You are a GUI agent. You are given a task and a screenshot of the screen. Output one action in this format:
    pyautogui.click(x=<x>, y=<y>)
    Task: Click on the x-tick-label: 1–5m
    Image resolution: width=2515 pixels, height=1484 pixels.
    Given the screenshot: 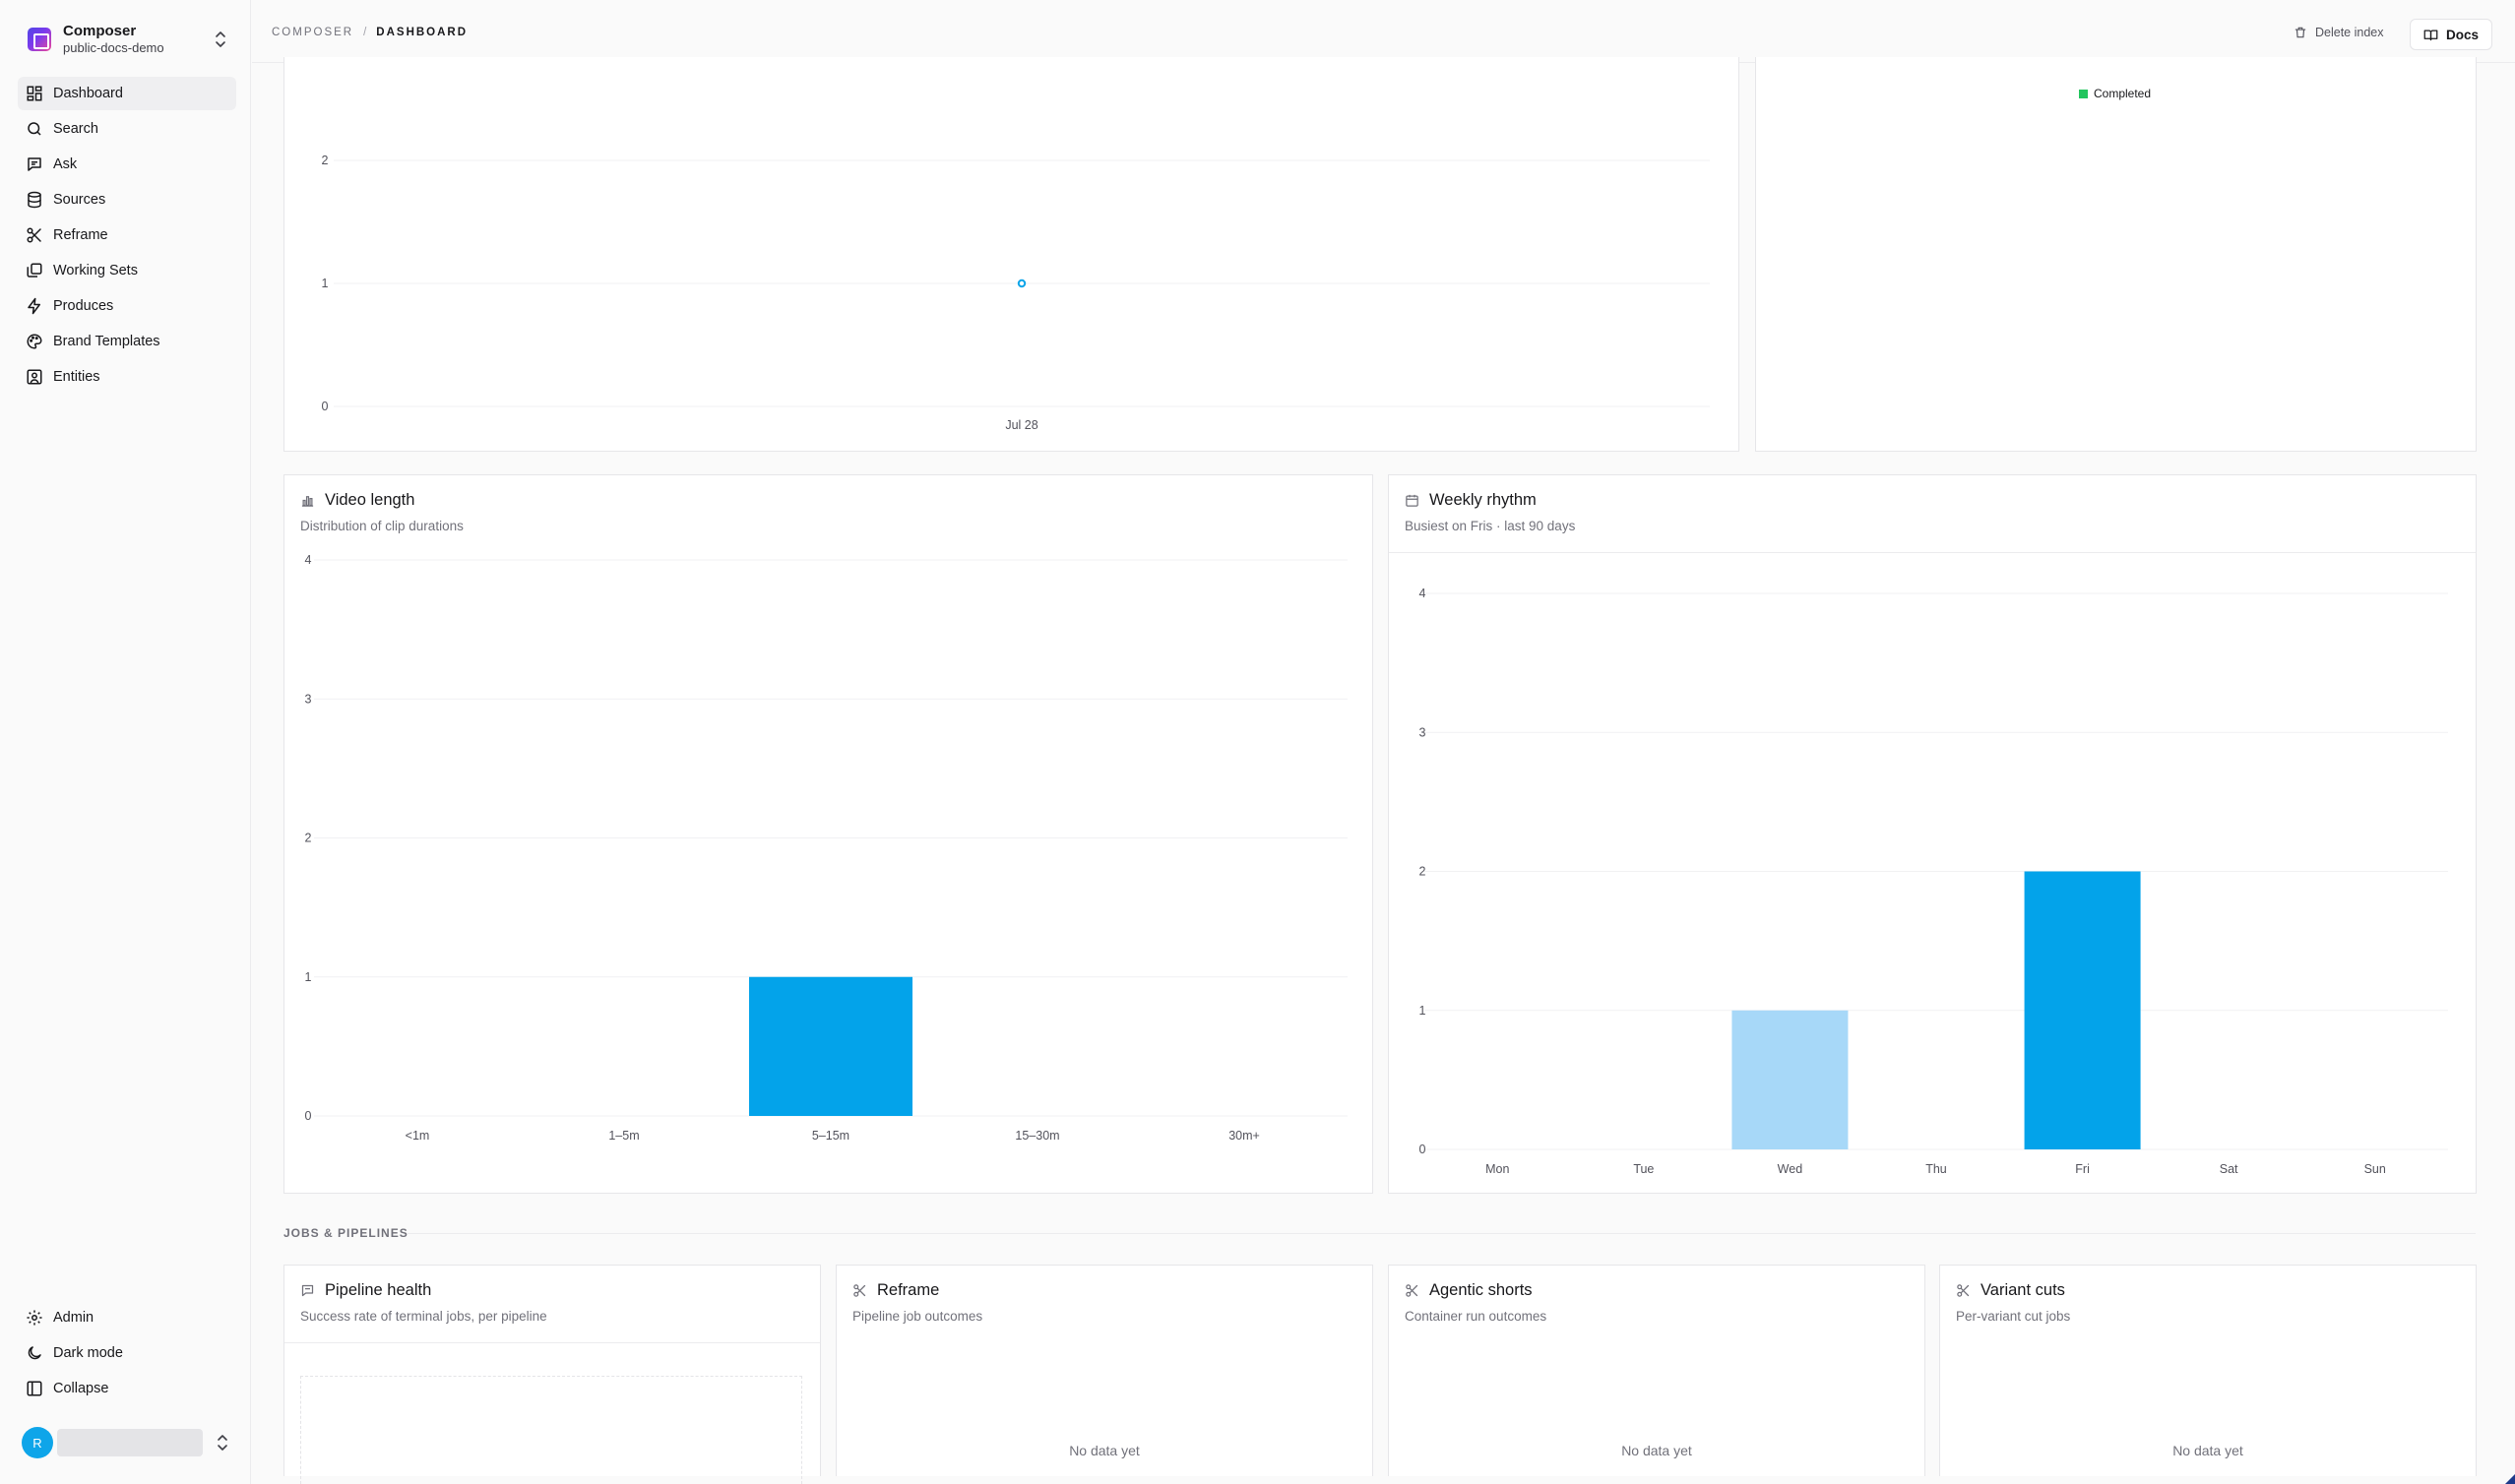 What is the action you would take?
    pyautogui.click(x=623, y=1136)
    